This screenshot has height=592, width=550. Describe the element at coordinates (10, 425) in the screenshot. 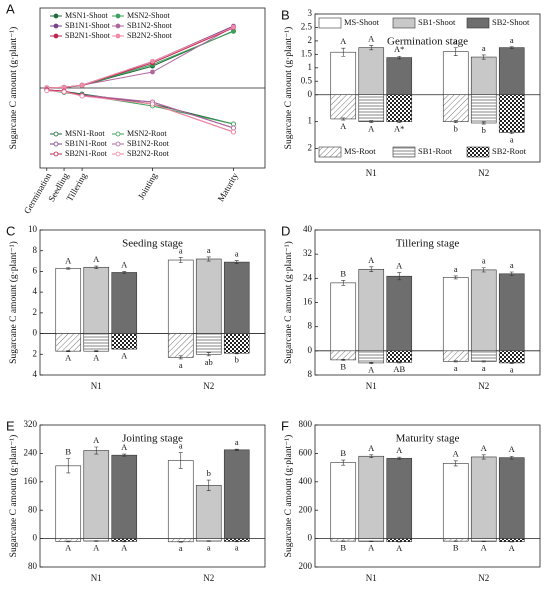

I see `panel-letter: E` at that location.